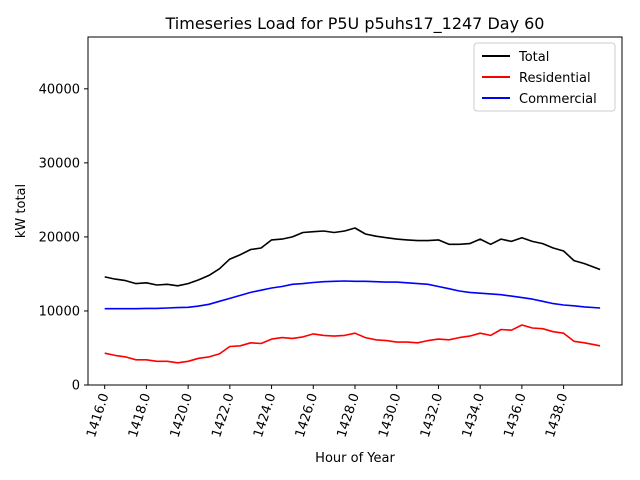 The width and height of the screenshot is (640, 480). What do you see at coordinates (533, 57) in the screenshot?
I see `legend-label-total: Total` at bounding box center [533, 57].